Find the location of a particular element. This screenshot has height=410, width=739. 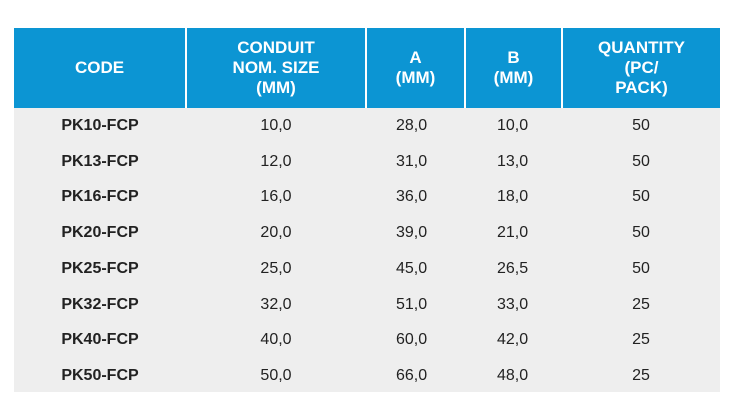

header-conduit-line-1: CONDUIT is located at coordinates (276, 47).